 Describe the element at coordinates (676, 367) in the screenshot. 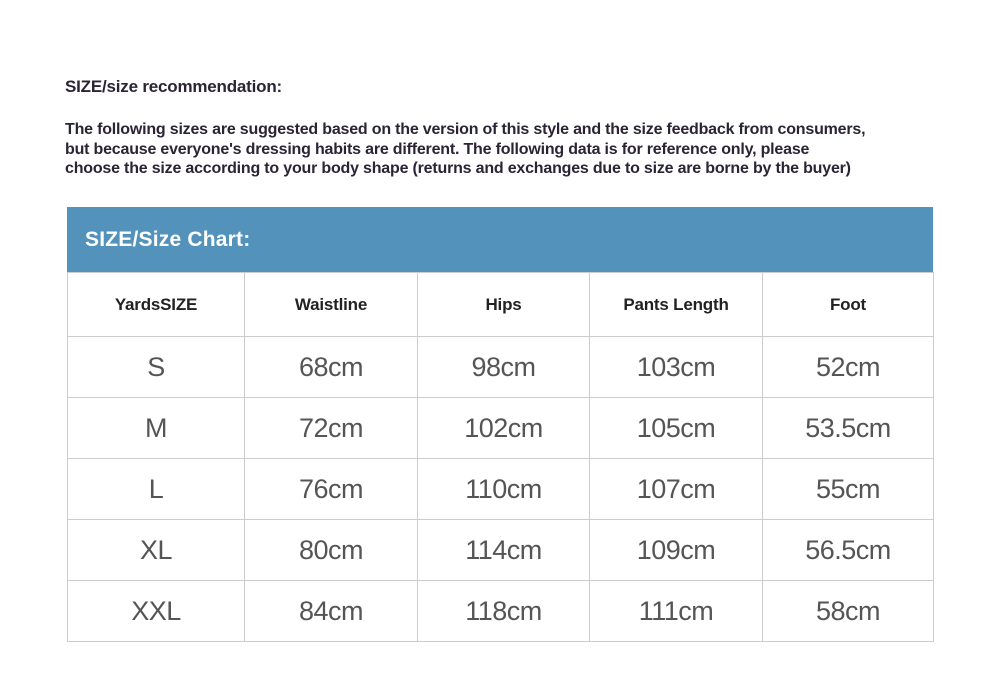

I see `cell-pants-length: 103cm` at that location.